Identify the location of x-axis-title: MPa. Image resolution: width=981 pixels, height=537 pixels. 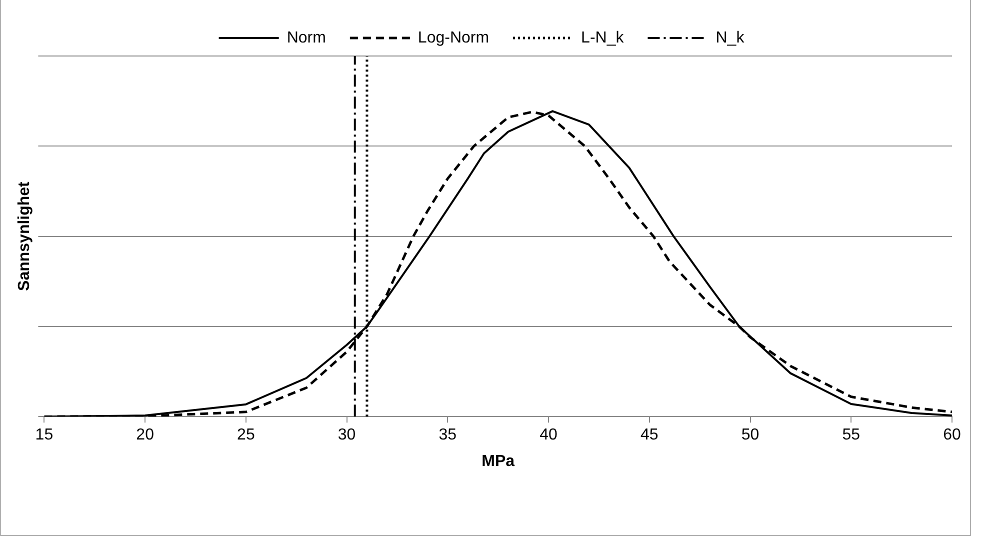
(498, 461).